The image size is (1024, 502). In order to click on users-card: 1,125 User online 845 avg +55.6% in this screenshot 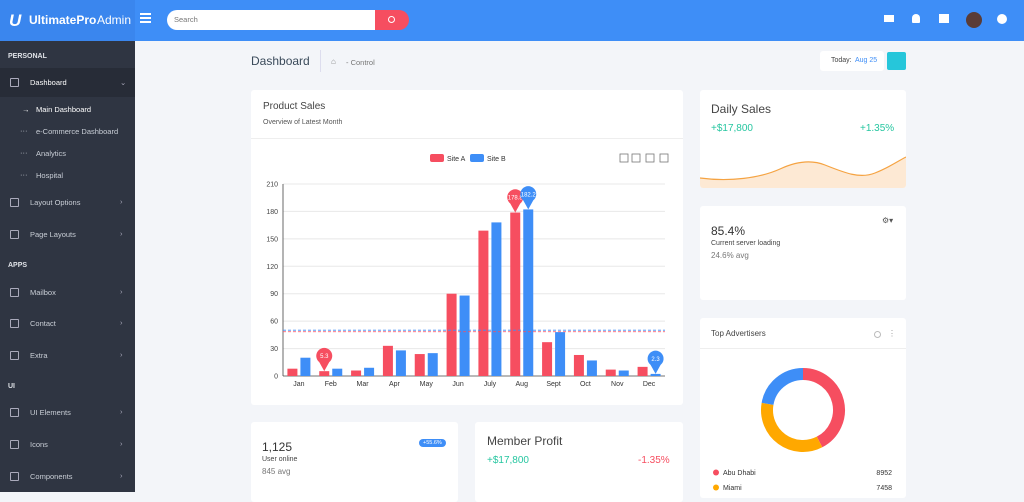, I will do `click(354, 462)`.